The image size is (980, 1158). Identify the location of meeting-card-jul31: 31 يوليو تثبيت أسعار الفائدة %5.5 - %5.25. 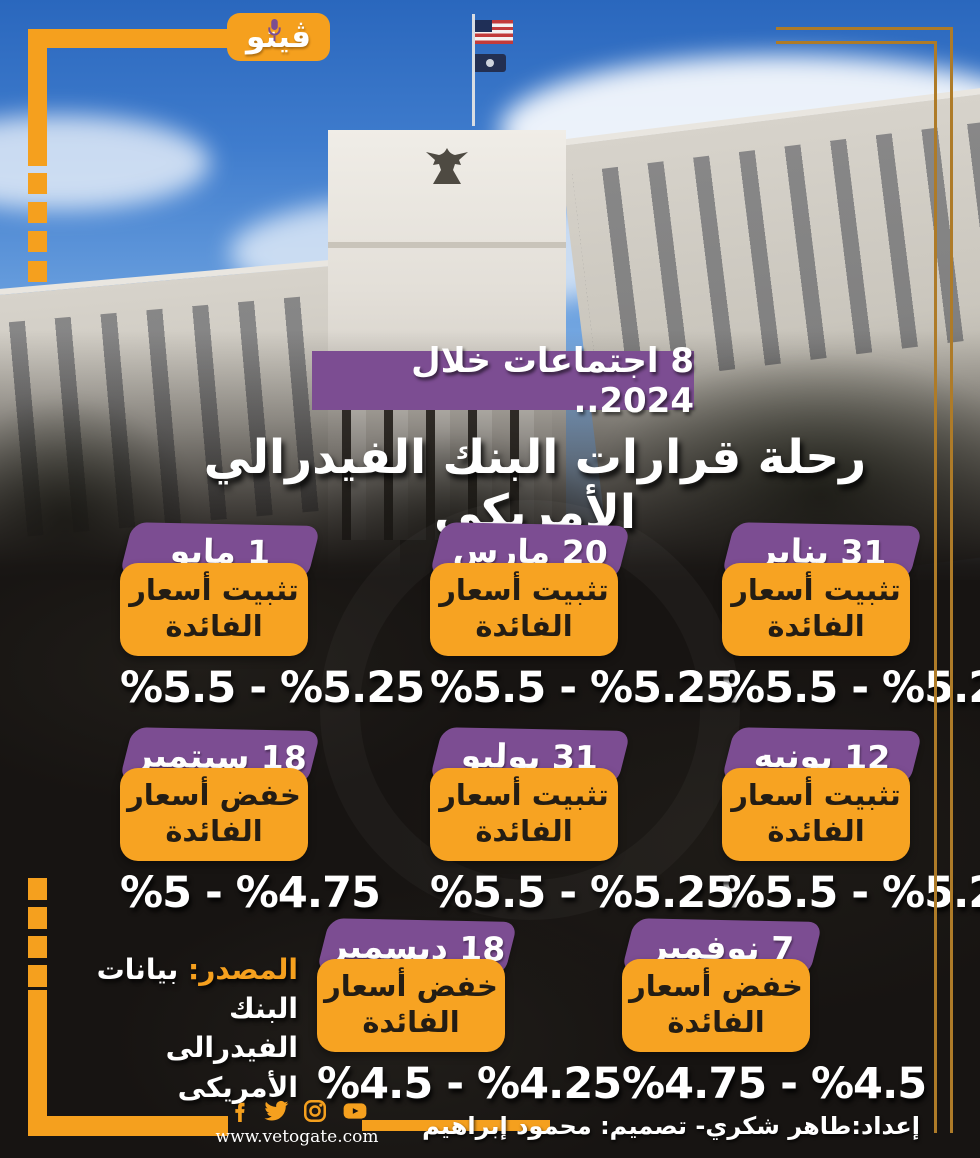
(582, 822).